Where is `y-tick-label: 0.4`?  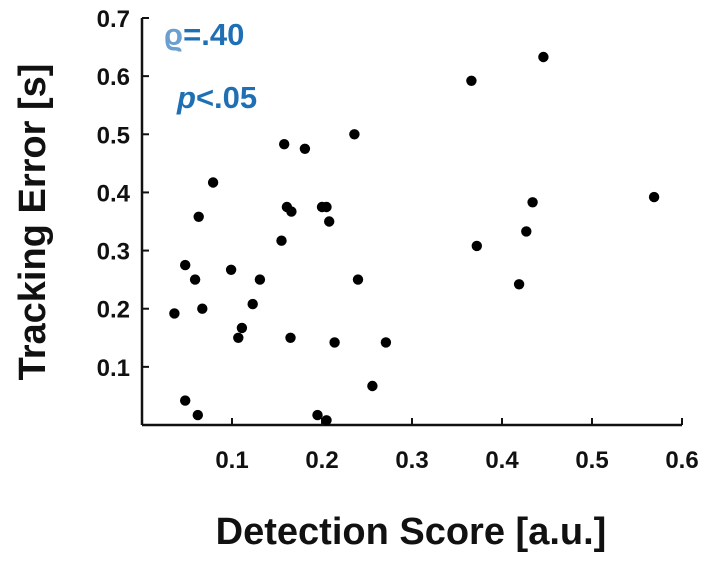
y-tick-label: 0.4 is located at coordinates (114, 193).